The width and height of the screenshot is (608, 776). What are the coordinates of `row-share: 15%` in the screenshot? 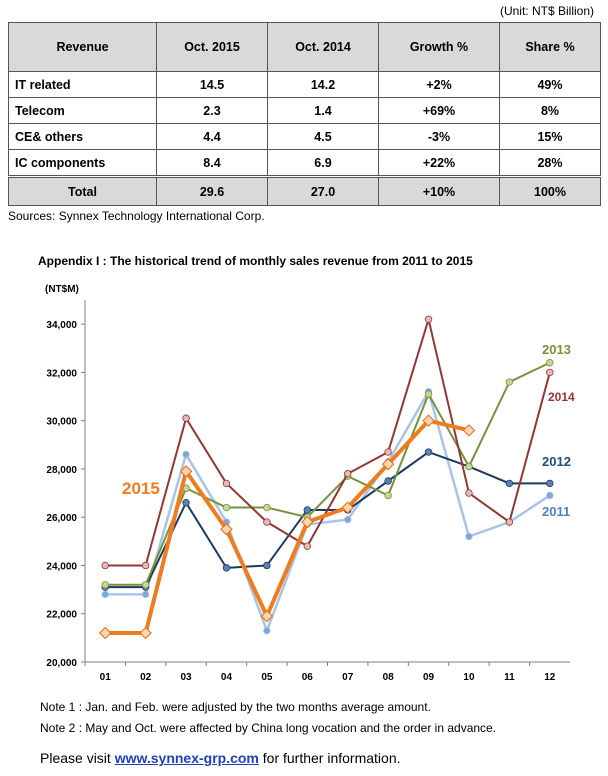 It's located at (550, 136).